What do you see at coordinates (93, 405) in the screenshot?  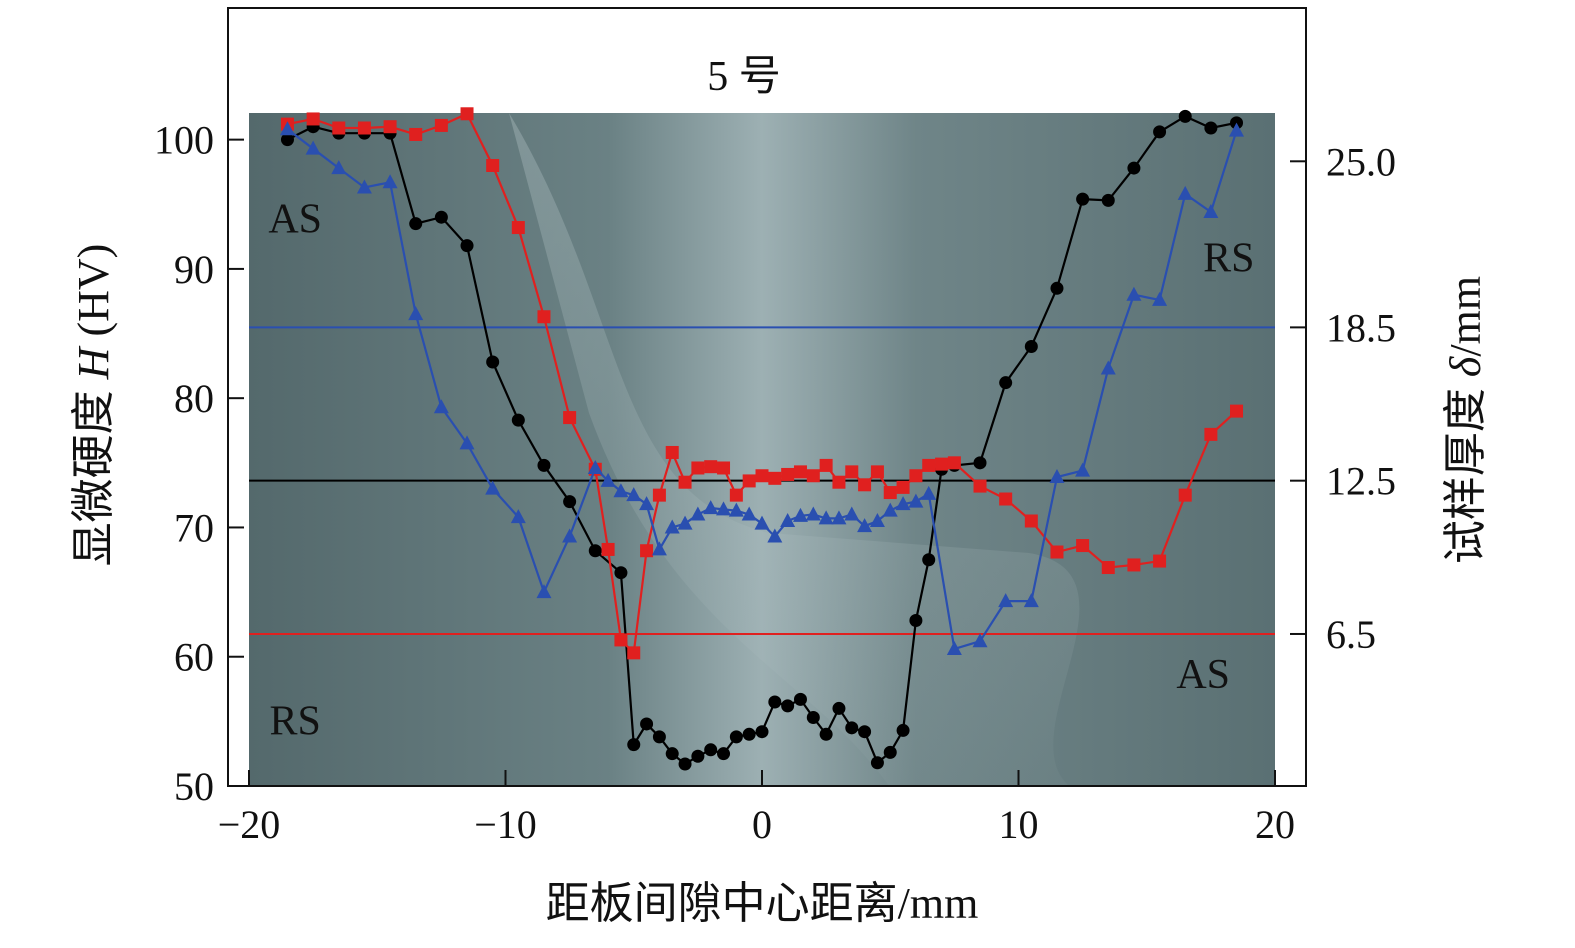 I see `y-axis-label: 显微硬度 H (HV)` at bounding box center [93, 405].